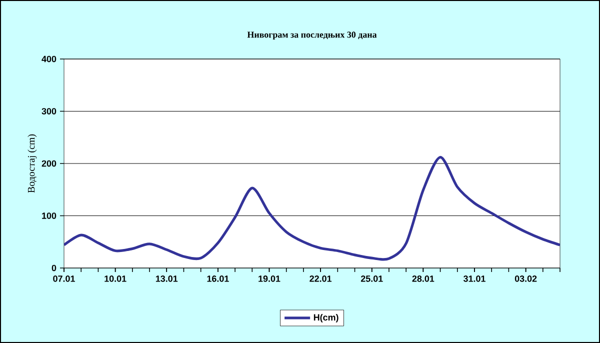 The image size is (600, 343). What do you see at coordinates (474, 279) in the screenshot?
I see `x-tick-label: 31.01` at bounding box center [474, 279].